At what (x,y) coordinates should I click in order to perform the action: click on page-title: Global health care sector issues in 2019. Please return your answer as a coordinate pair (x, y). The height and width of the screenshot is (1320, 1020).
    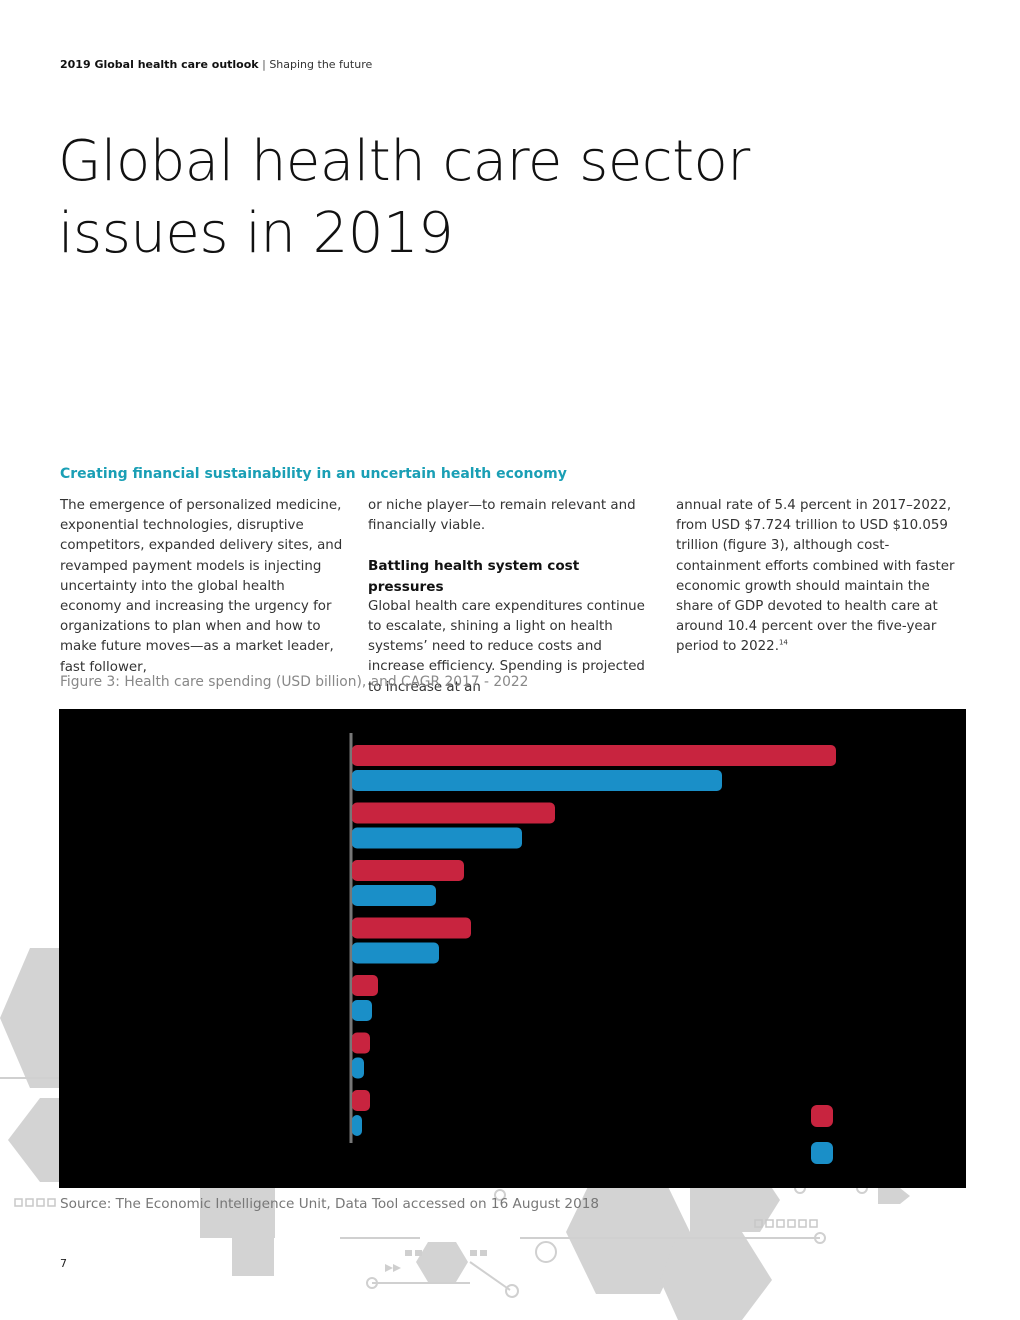
    Looking at the image, I should click on (404, 197).